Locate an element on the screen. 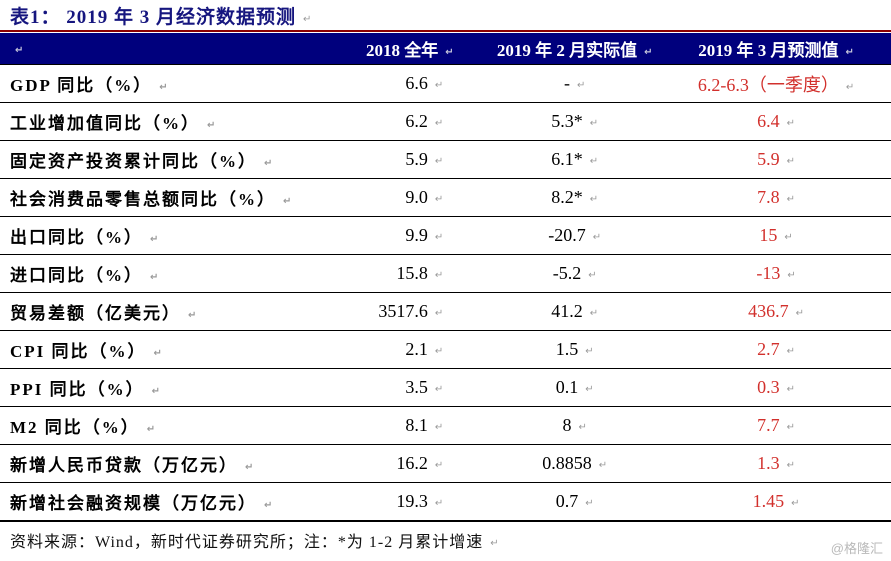 The image size is (891, 561). watermark-gelonghui: @格隆汇 is located at coordinates (856, 548).